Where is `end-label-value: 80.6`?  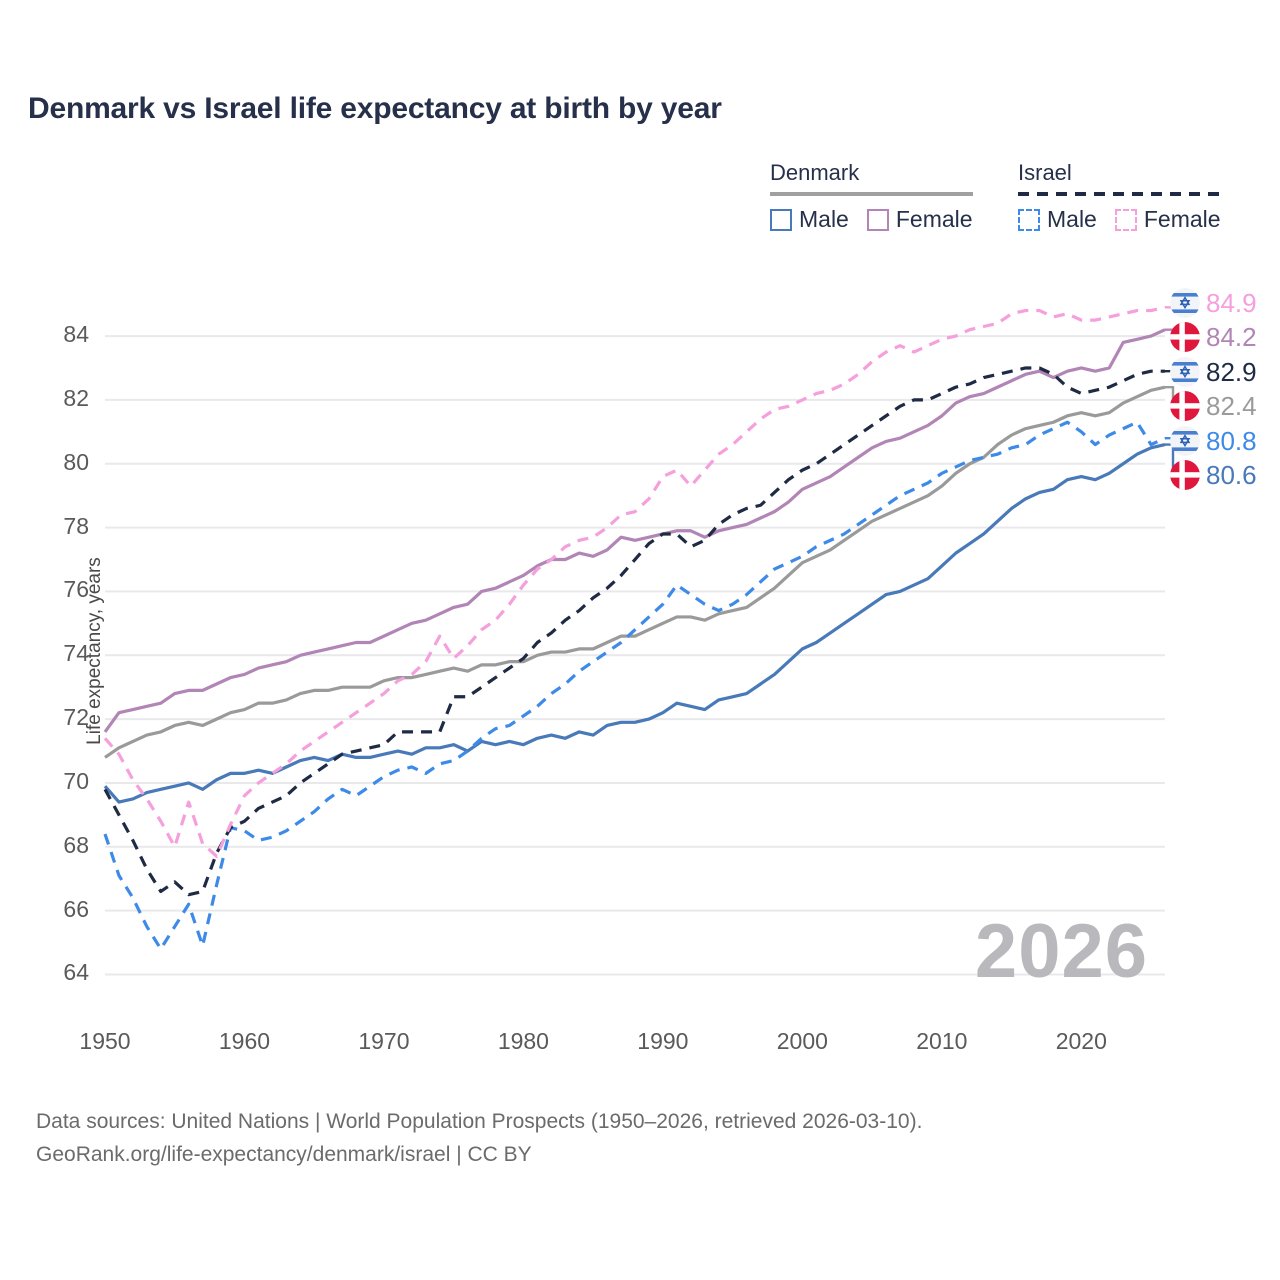
end-label-value: 80.6 is located at coordinates (1231, 474).